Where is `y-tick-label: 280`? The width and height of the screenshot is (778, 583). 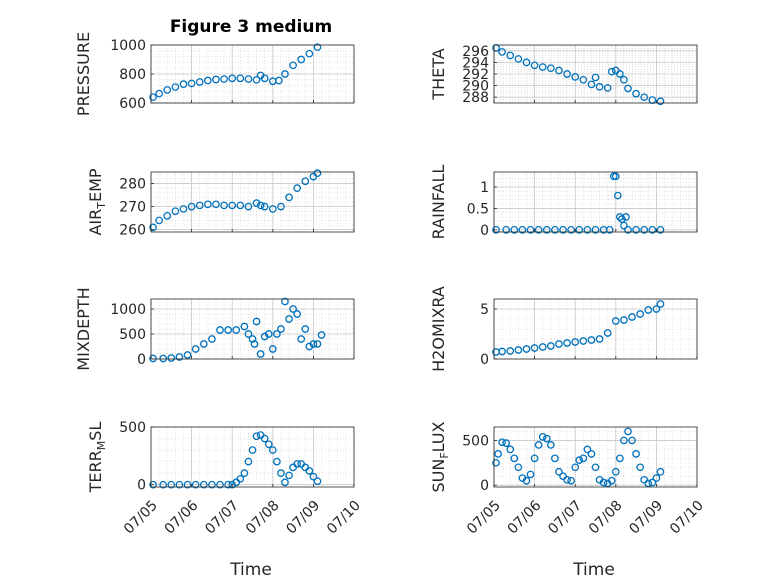 y-tick-label: 280 is located at coordinates (132, 185).